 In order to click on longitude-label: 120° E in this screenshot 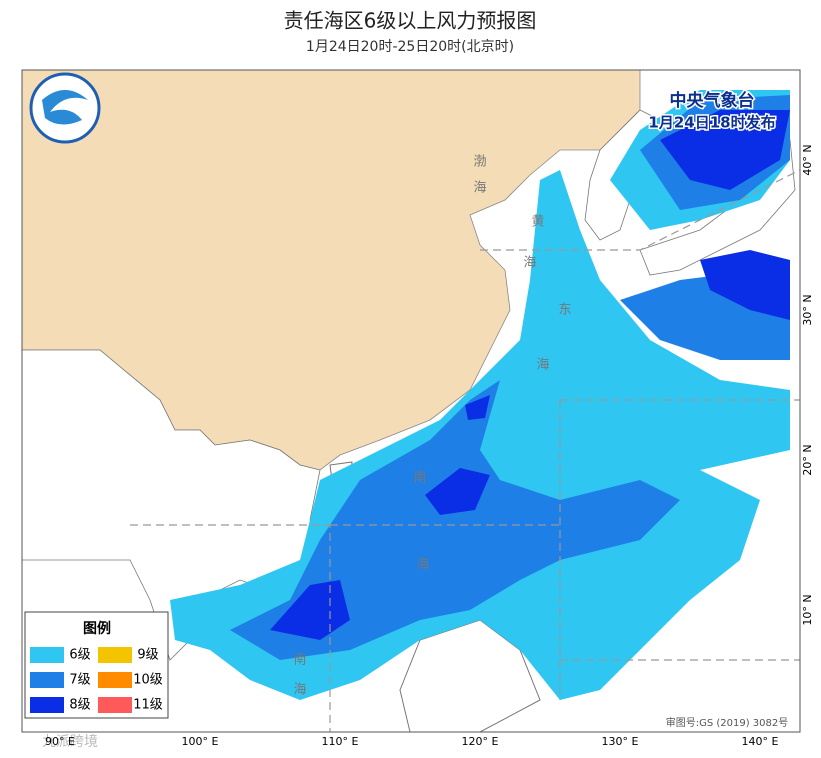, I will do `click(480, 741)`.